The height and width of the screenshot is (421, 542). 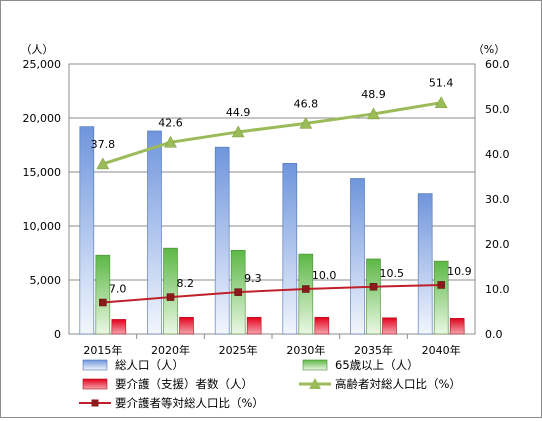 What do you see at coordinates (324, 275) in the screenshot?
I see `data-label: 10.0` at bounding box center [324, 275].